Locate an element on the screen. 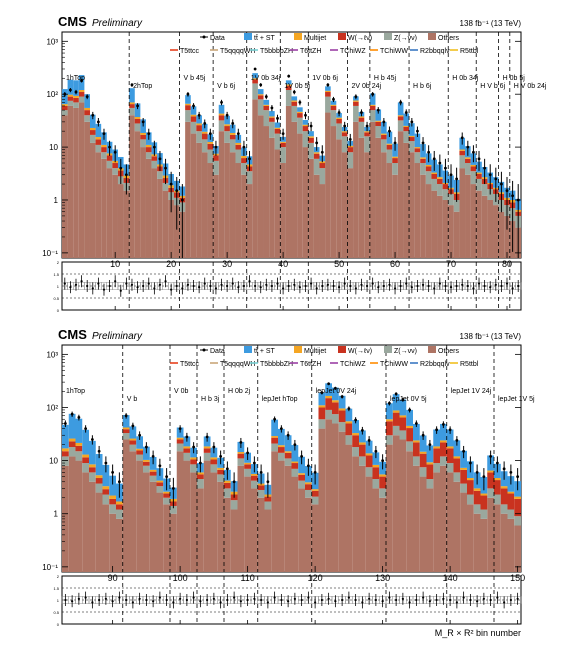 Image resolution: width=580 pixels, height=645 pixels. legend-label-Data: Data is located at coordinates (217, 351).